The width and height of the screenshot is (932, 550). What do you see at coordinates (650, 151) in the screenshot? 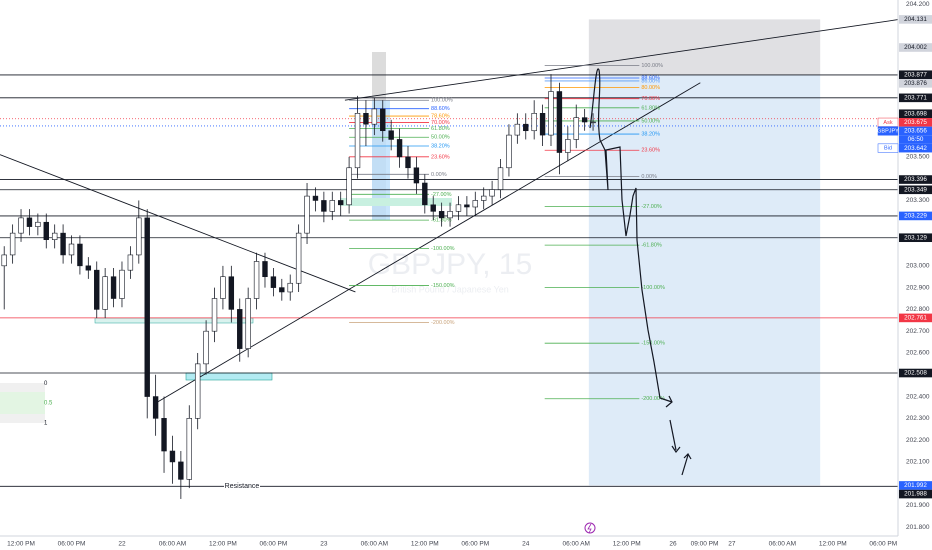
I see `fib-label: 23.60%` at bounding box center [650, 151].